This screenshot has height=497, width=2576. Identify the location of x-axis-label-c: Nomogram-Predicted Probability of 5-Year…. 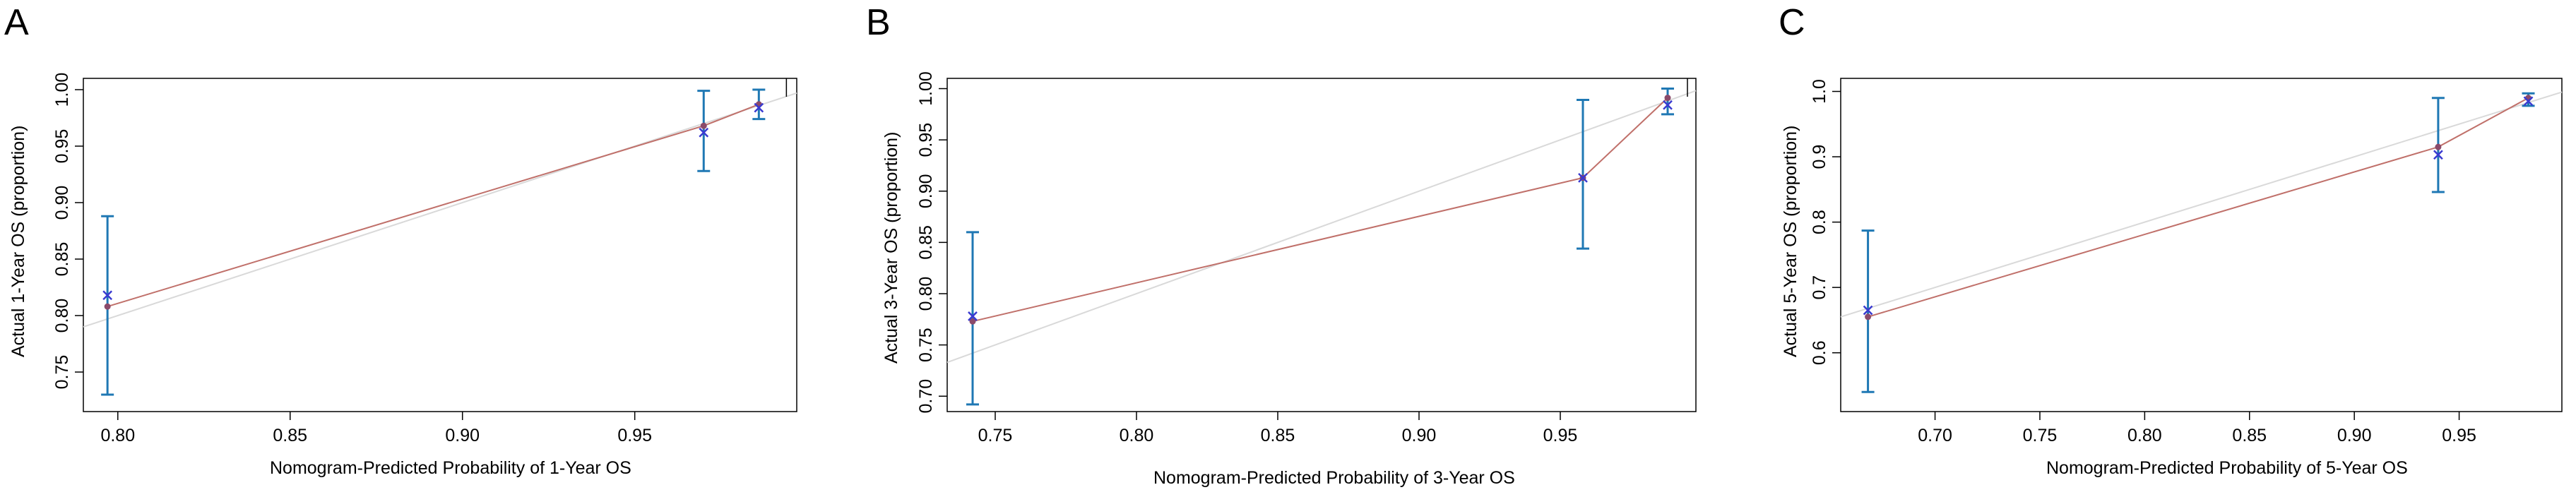
(2227, 468).